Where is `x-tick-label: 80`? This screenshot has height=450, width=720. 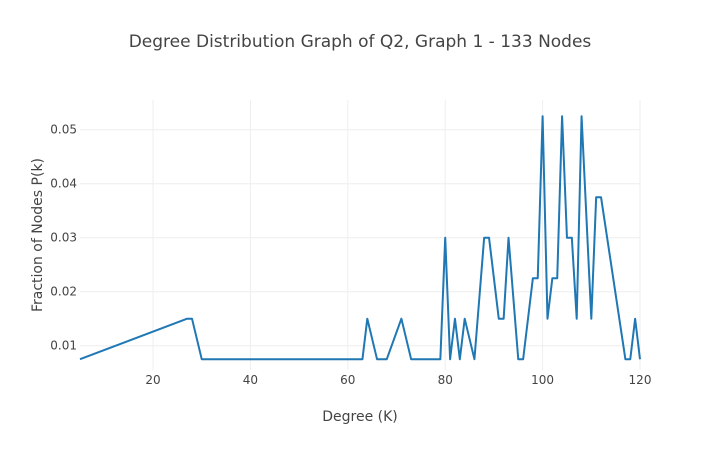
x-tick-label: 80 is located at coordinates (445, 380).